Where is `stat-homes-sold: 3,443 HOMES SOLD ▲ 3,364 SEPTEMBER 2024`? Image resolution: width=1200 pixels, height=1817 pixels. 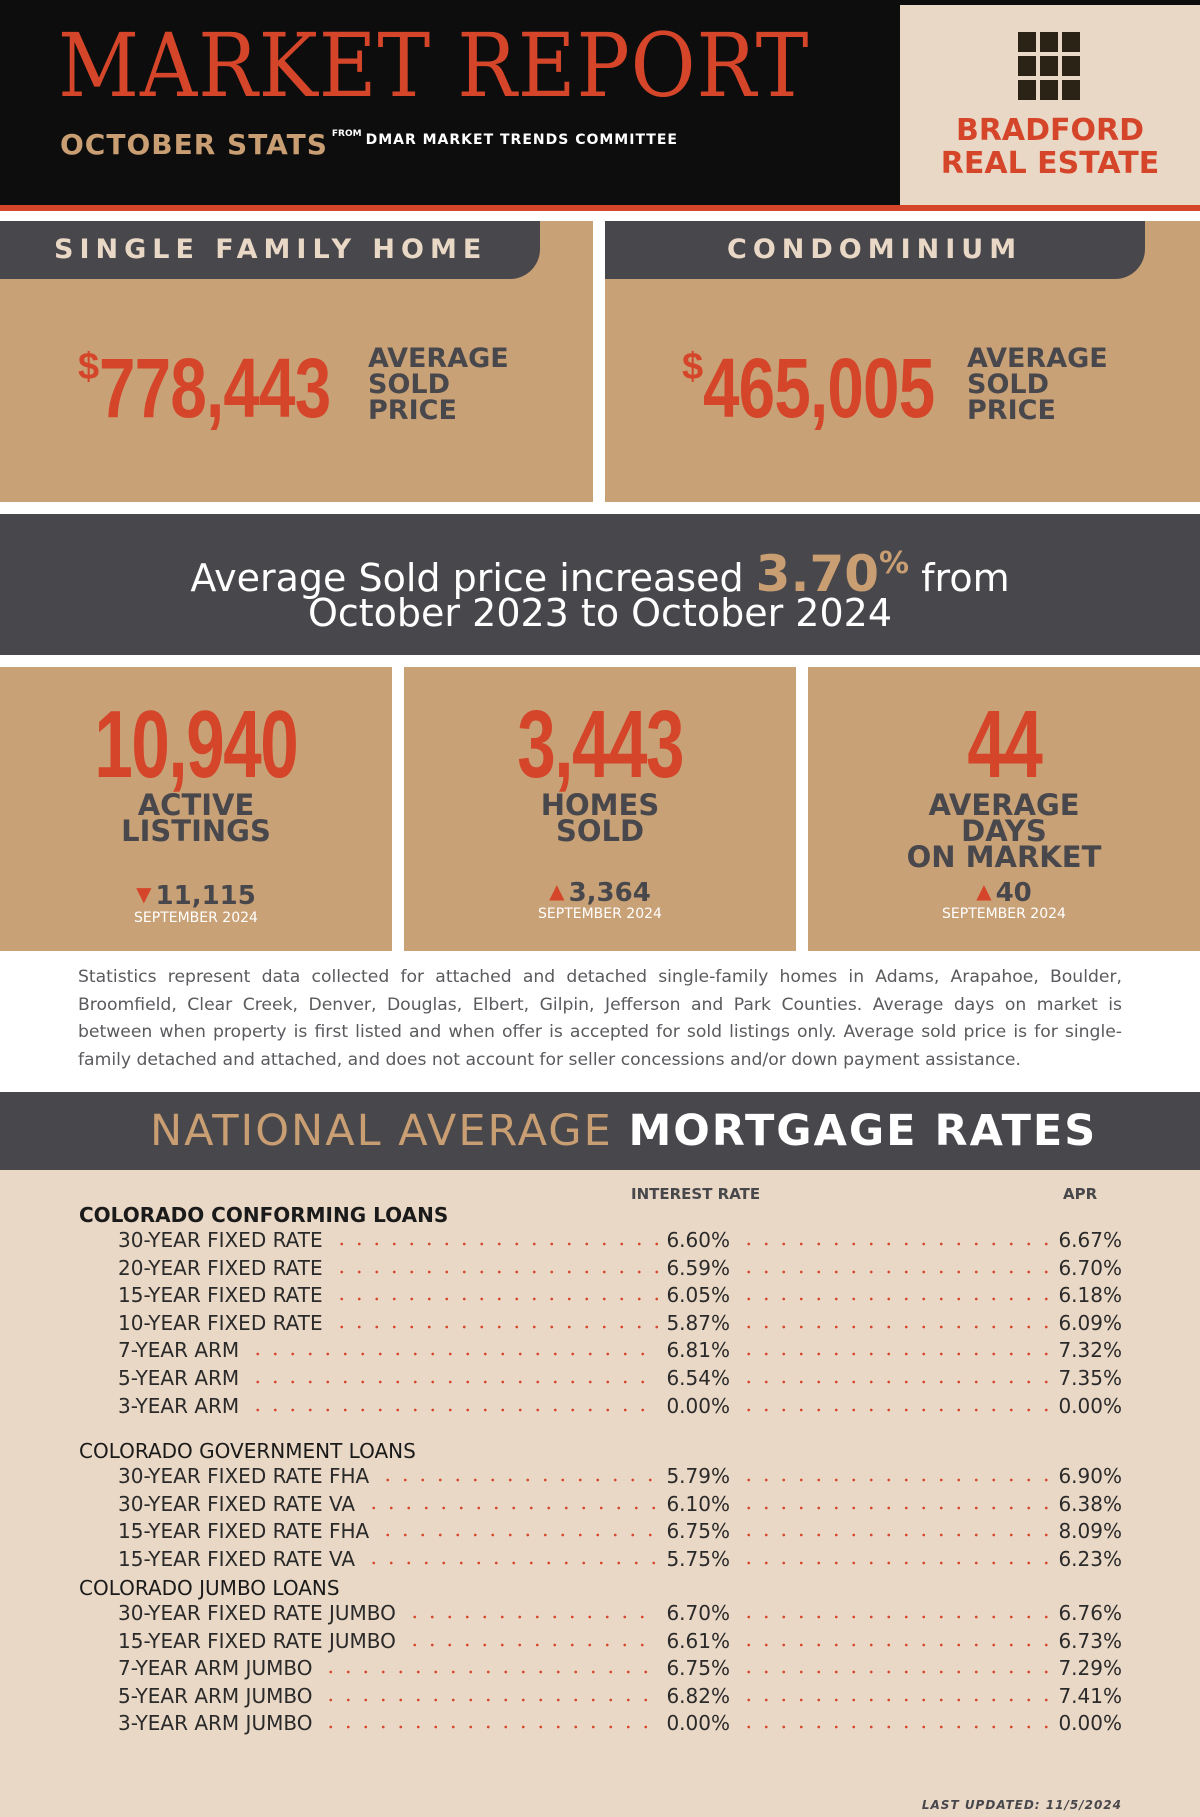 stat-homes-sold: 3,443 HOMES SOLD ▲ 3,364 SEPTEMBER 2024 is located at coordinates (600, 809).